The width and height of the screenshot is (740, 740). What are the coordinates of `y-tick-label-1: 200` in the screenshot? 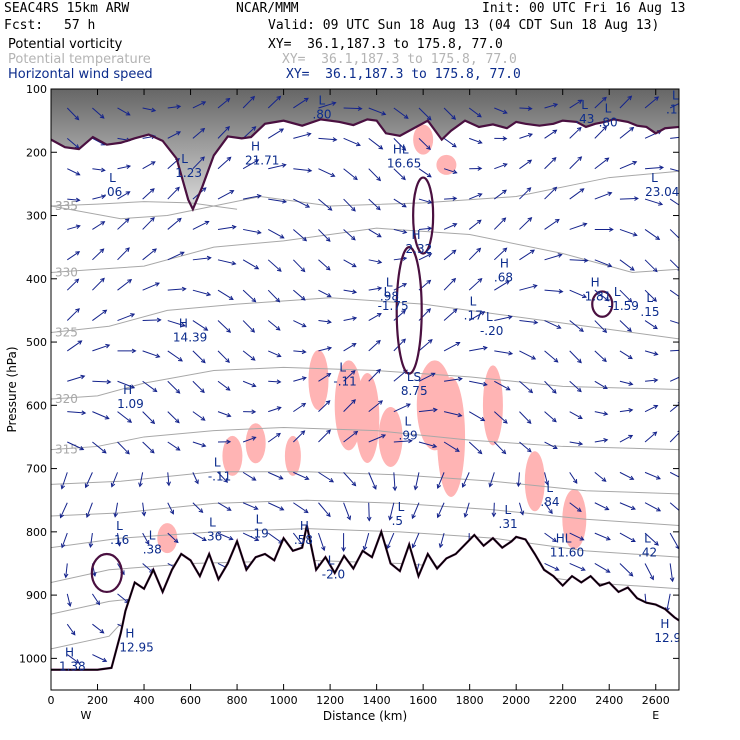 It's located at (36, 152).